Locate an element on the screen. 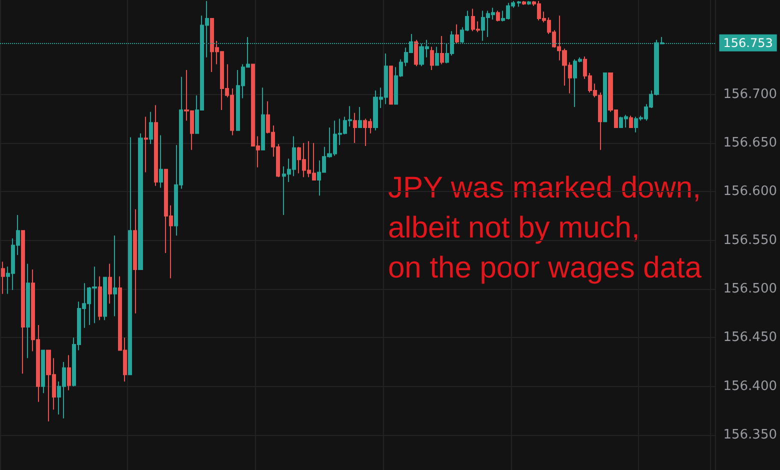 The width and height of the screenshot is (780, 470). y-tick-label: 156.700 is located at coordinates (750, 94).